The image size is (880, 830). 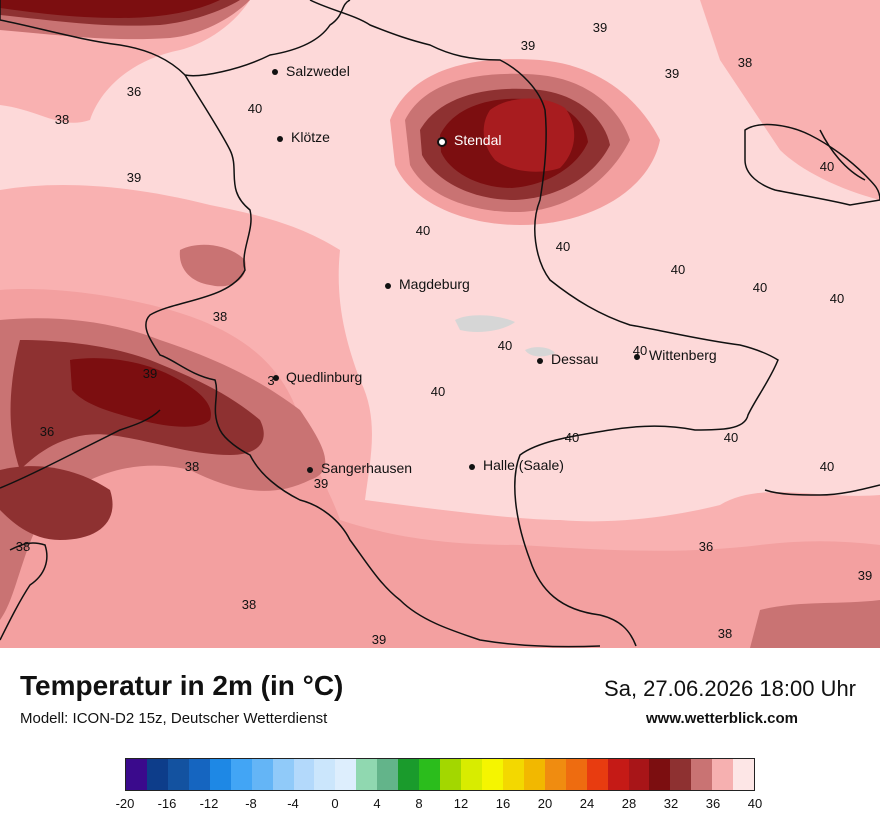 I want to click on city-label-dessau: Dessau, so click(x=574, y=359).